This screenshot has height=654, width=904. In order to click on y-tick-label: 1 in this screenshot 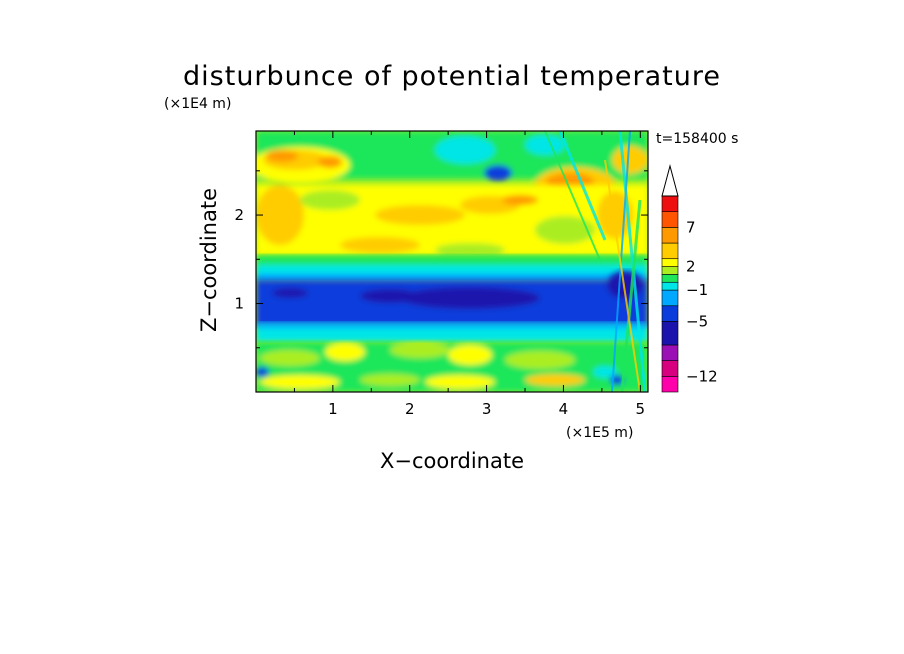, I will do `click(239, 304)`.